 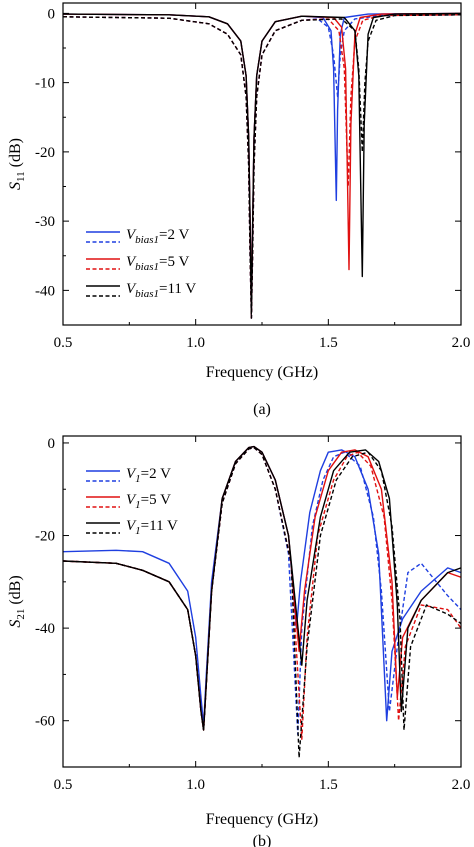 What do you see at coordinates (152, 527) in the screenshot?
I see `legend-label: V1=11 V` at bounding box center [152, 527].